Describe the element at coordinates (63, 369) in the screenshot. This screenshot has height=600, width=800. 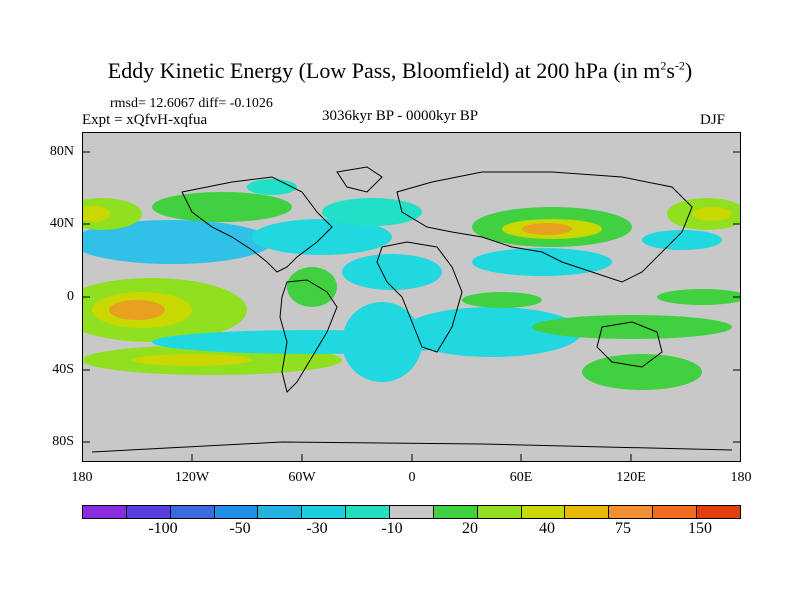
I see `lat-label-40s: 40S` at that location.